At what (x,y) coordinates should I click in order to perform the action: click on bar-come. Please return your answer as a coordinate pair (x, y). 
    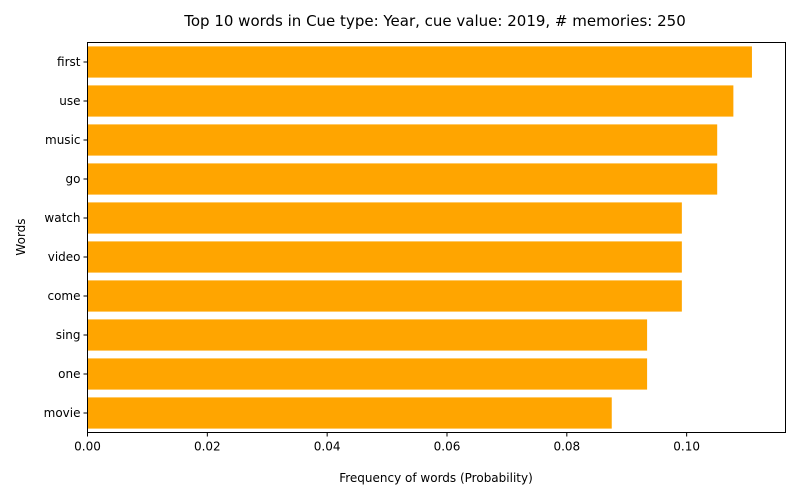
    Looking at the image, I should click on (384, 296).